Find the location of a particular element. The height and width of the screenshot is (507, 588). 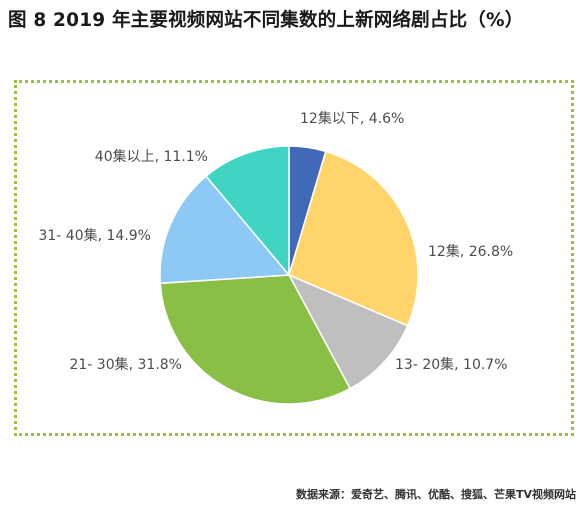

slice-label-3: 13- 20集, 10.7% is located at coordinates (451, 364).